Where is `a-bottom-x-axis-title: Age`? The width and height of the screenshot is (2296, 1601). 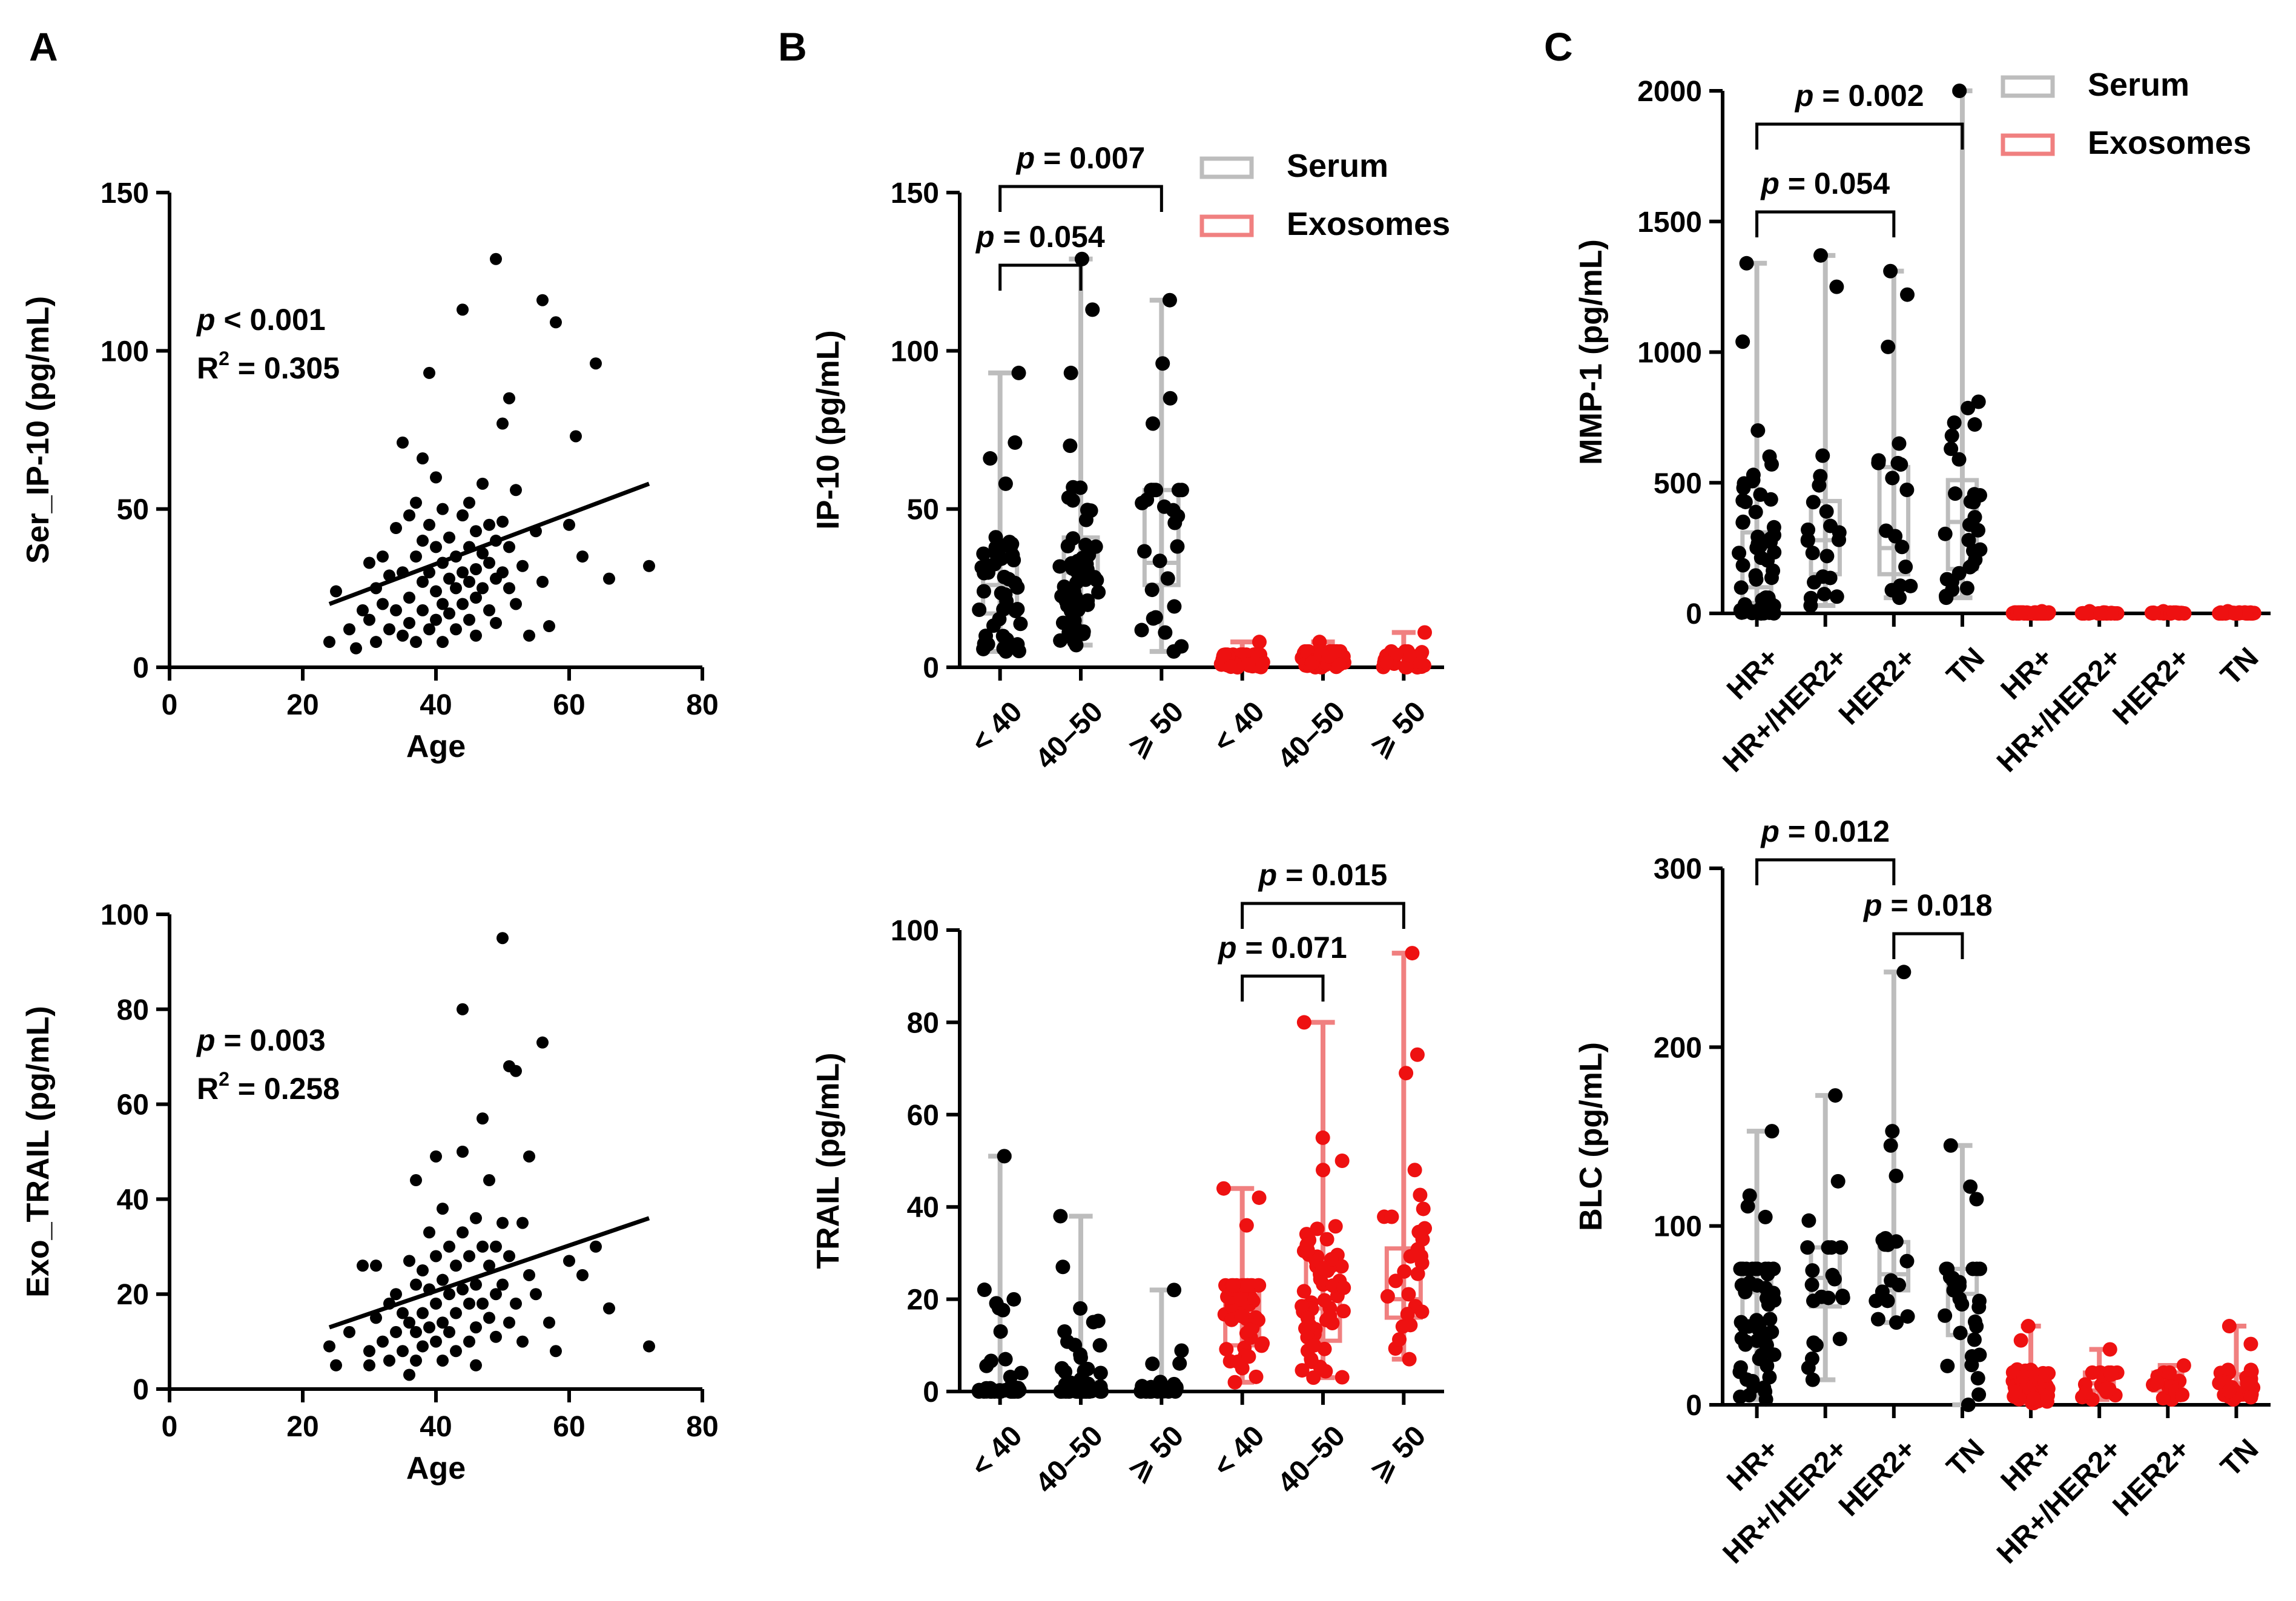 a-bottom-x-axis-title: Age is located at coordinates (436, 1468).